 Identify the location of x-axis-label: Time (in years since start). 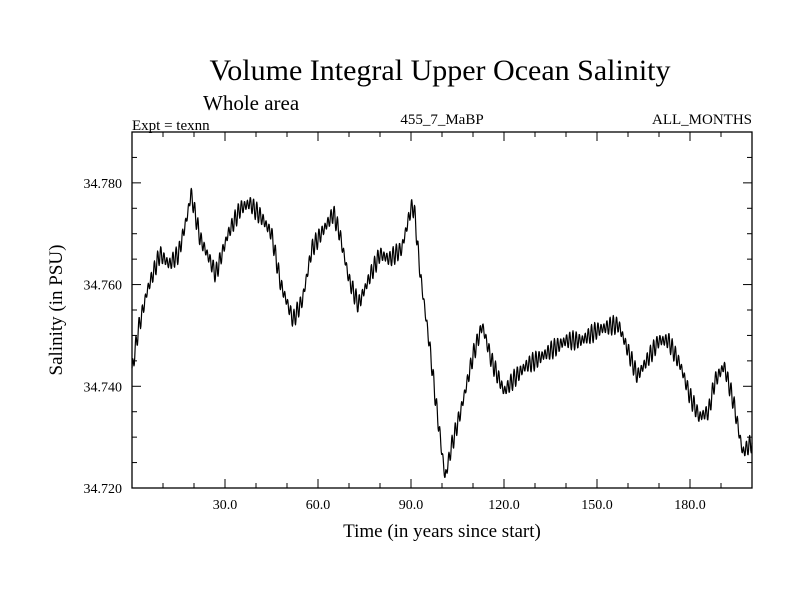
(442, 531).